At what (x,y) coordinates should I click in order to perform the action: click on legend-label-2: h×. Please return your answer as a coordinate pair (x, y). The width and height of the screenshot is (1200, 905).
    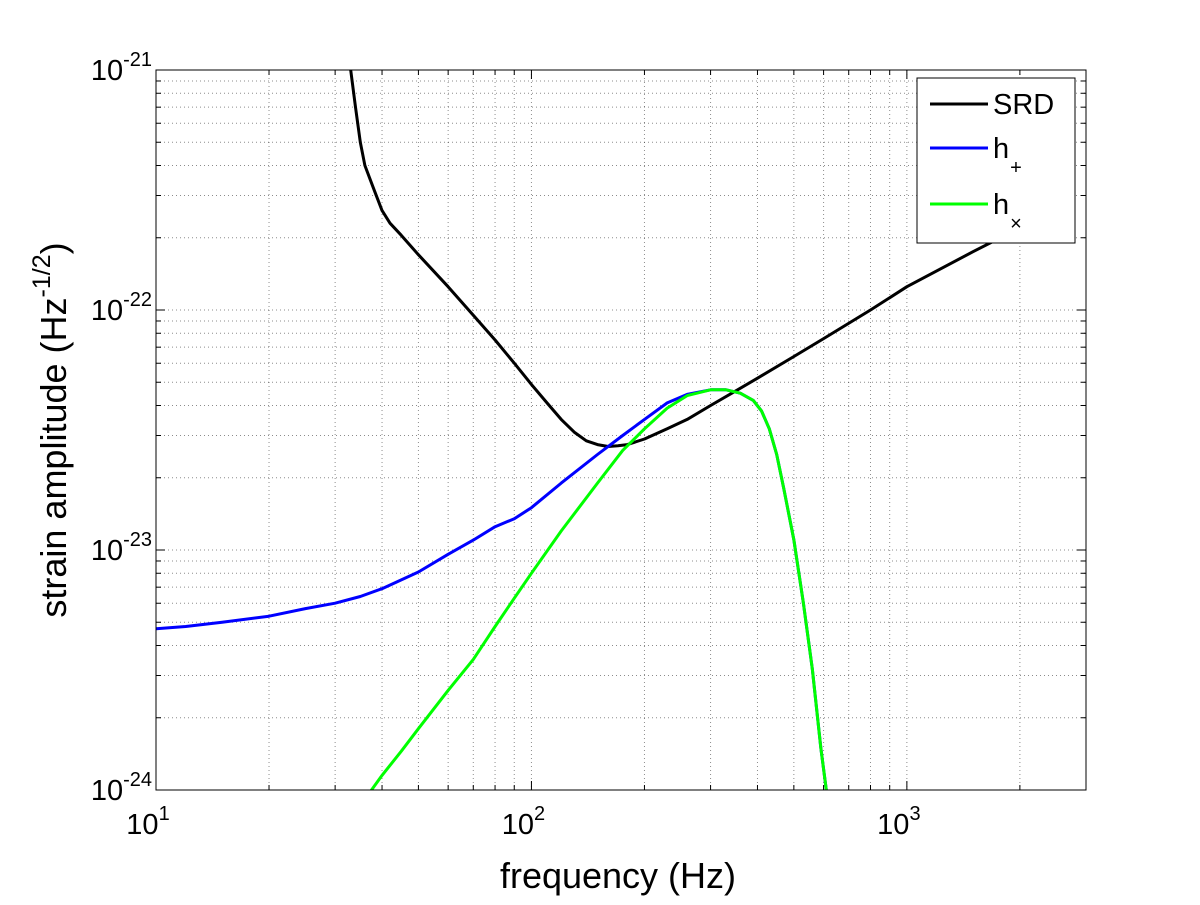
    Looking at the image, I should click on (1007, 212).